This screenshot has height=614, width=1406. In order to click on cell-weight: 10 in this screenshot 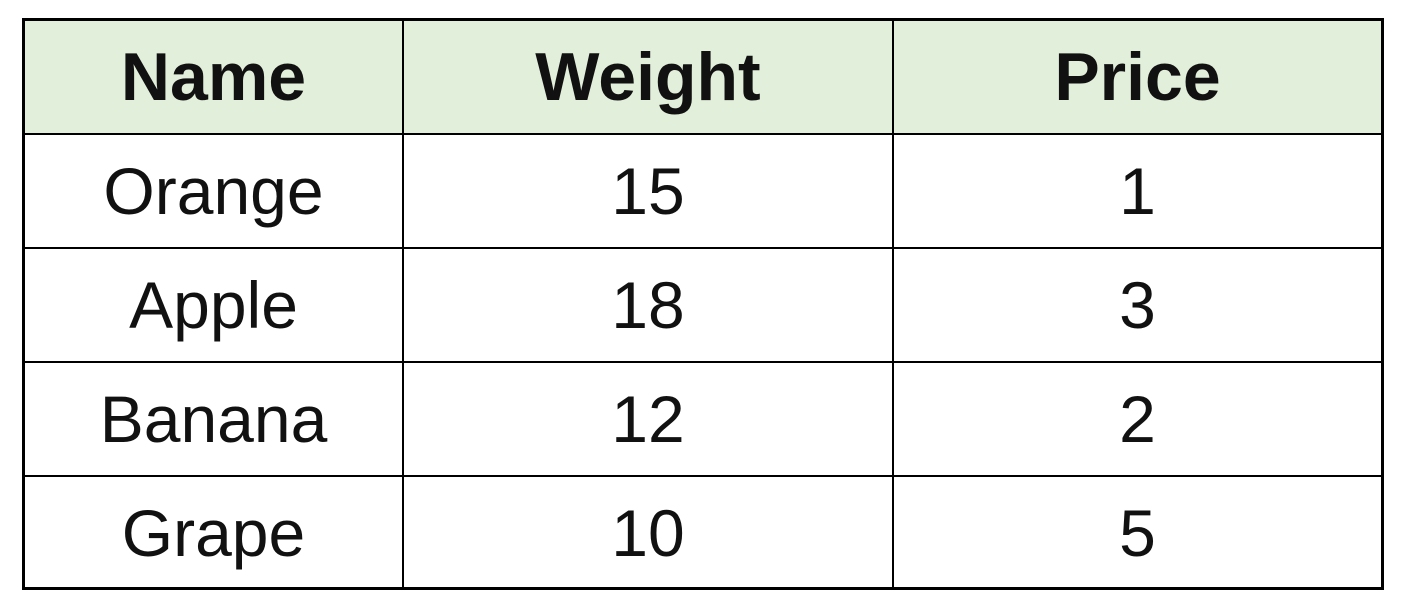, I will do `click(648, 532)`.